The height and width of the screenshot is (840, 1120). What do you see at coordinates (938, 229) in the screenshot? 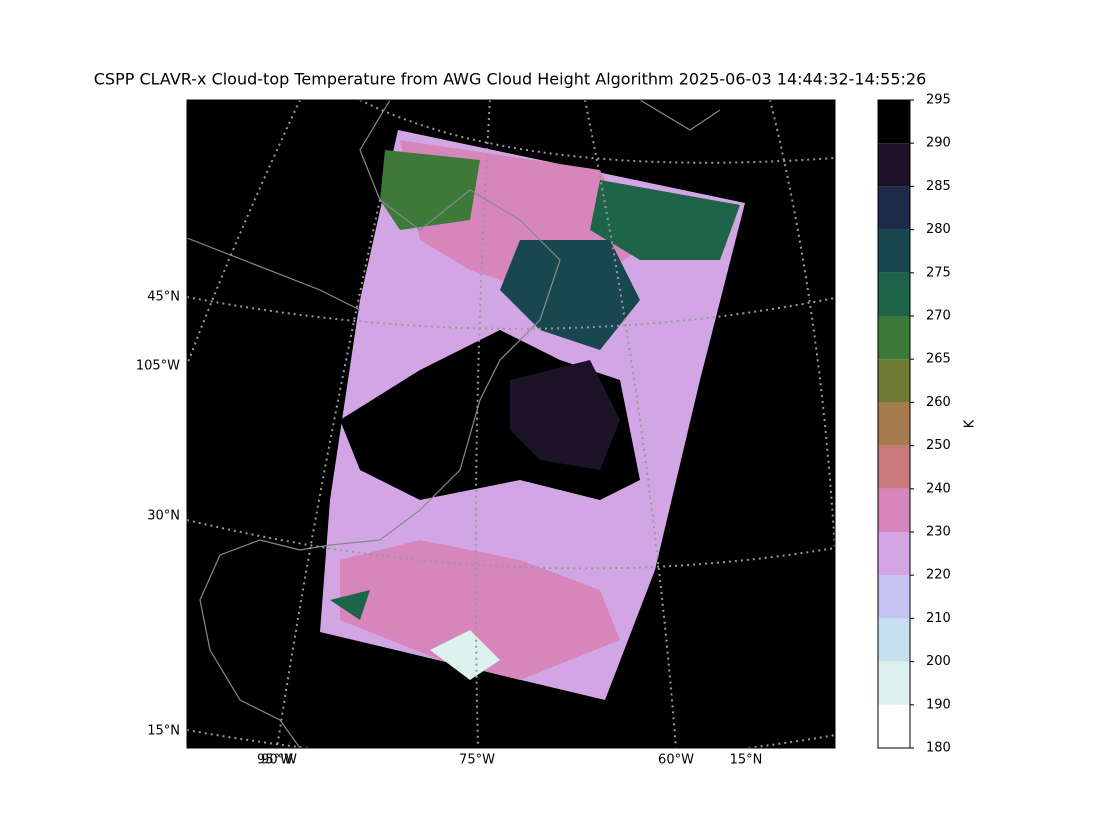
I see `colorbar-tick-label: 280` at bounding box center [938, 229].